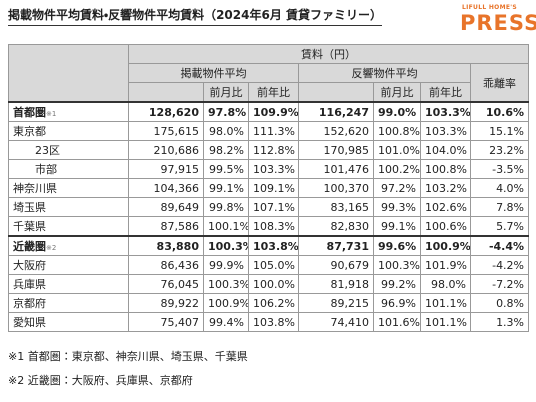  Describe the element at coordinates (445, 169) in the screenshot. I see `value-cell: 100.8%` at that location.